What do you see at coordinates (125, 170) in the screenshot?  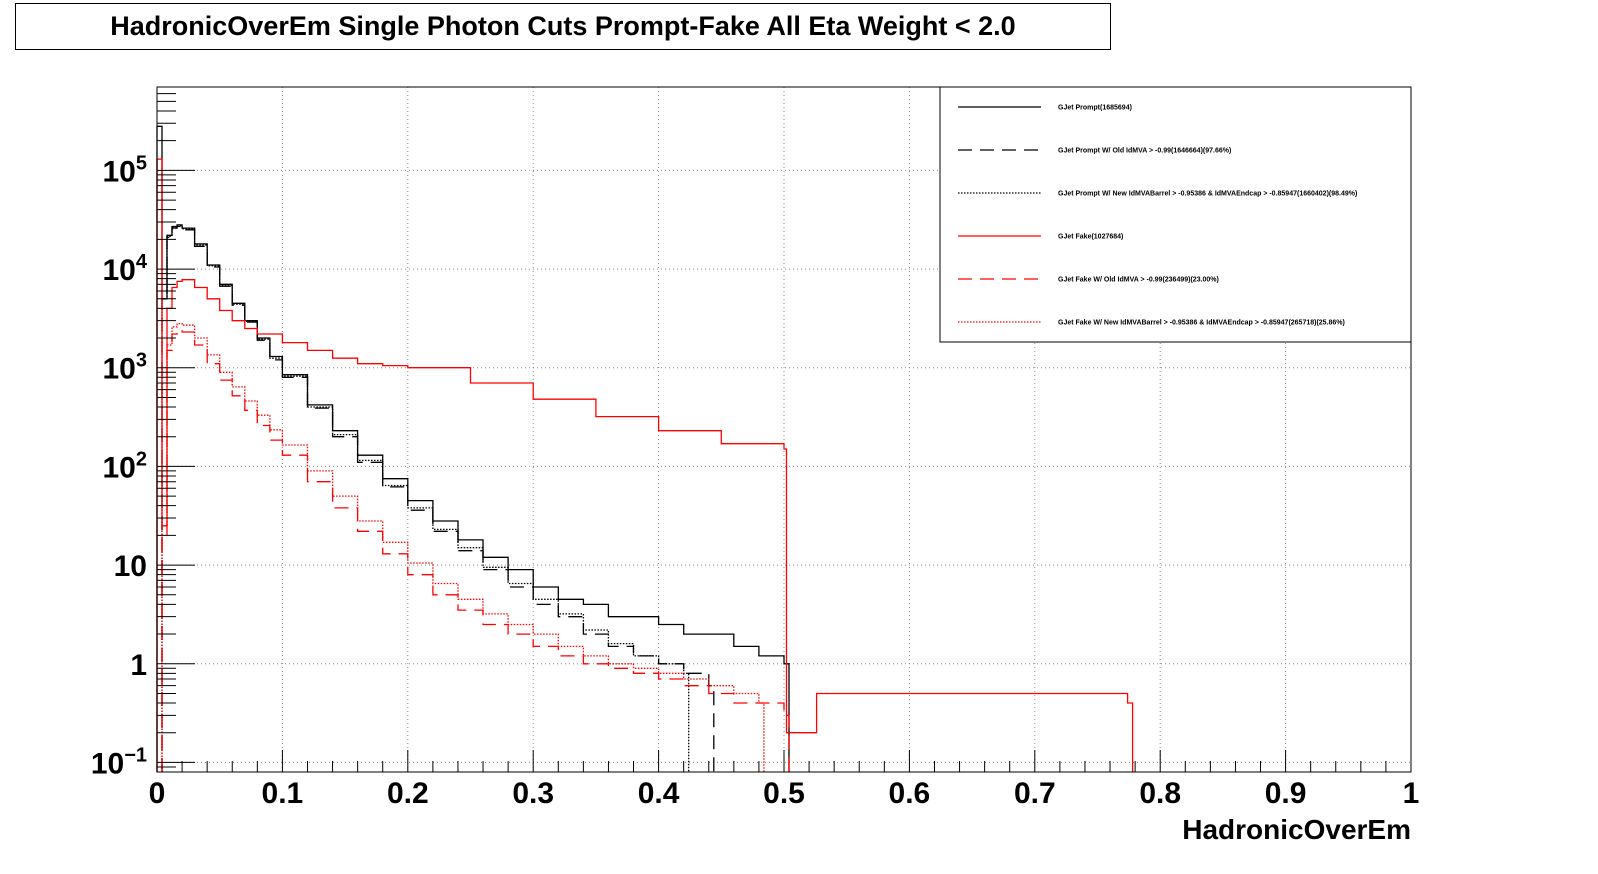 I see `y-tick-label: 10⁵` at bounding box center [125, 170].